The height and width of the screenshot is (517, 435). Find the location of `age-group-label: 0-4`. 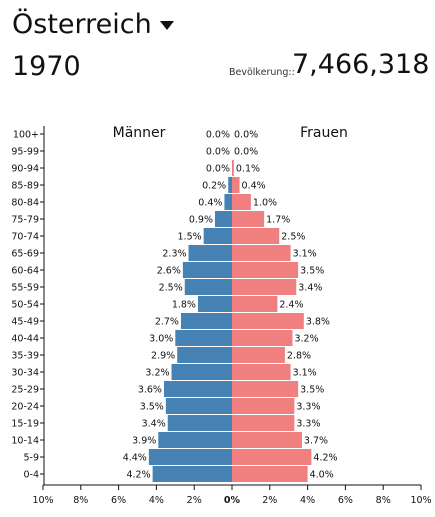

age-group-label: 0-4 is located at coordinates (31, 475).